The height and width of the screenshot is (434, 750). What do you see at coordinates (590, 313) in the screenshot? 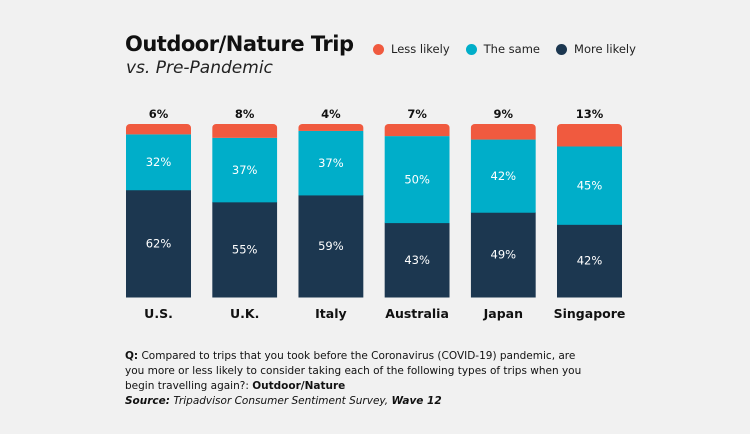
I see `category-label: Singapore` at bounding box center [590, 313].